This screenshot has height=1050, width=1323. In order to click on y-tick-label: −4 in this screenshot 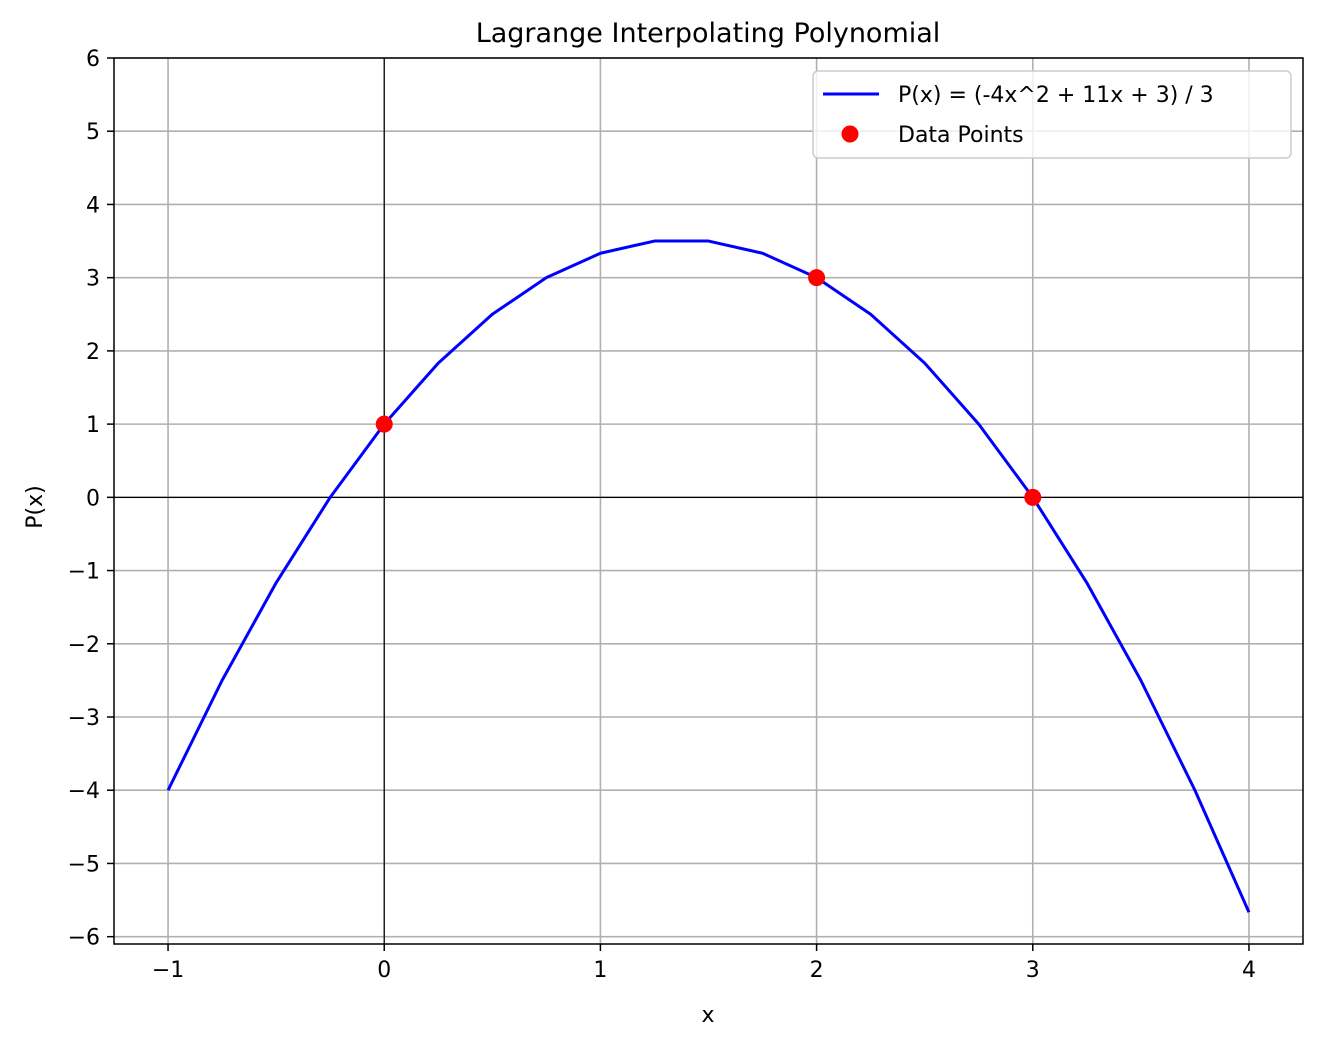, I will do `click(84, 791)`.